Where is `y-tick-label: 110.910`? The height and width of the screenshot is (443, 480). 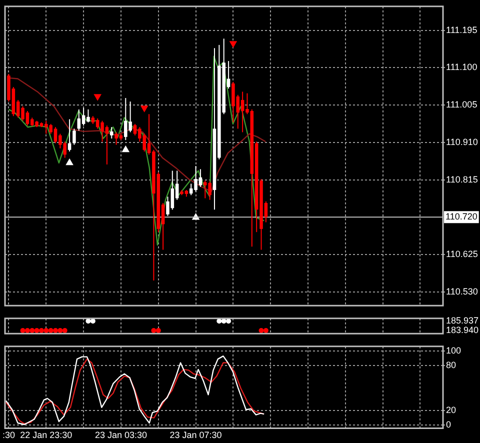 y-tick-label: 110.910 is located at coordinates (462, 141).